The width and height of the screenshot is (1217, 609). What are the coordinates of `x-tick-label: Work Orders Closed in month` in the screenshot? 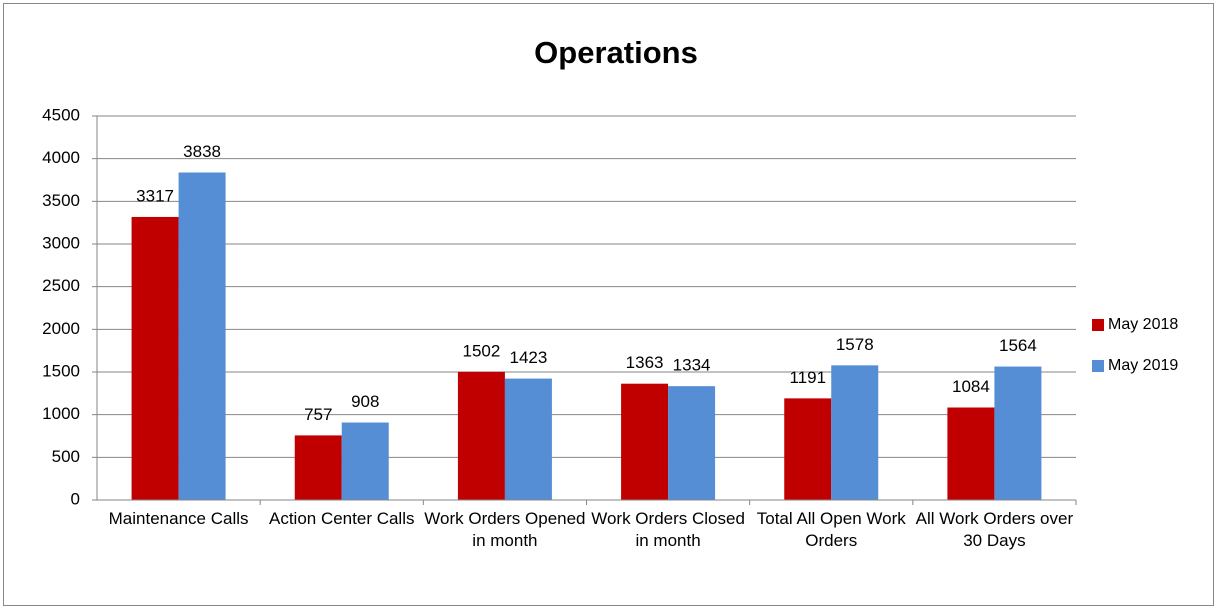 It's located at (668, 529).